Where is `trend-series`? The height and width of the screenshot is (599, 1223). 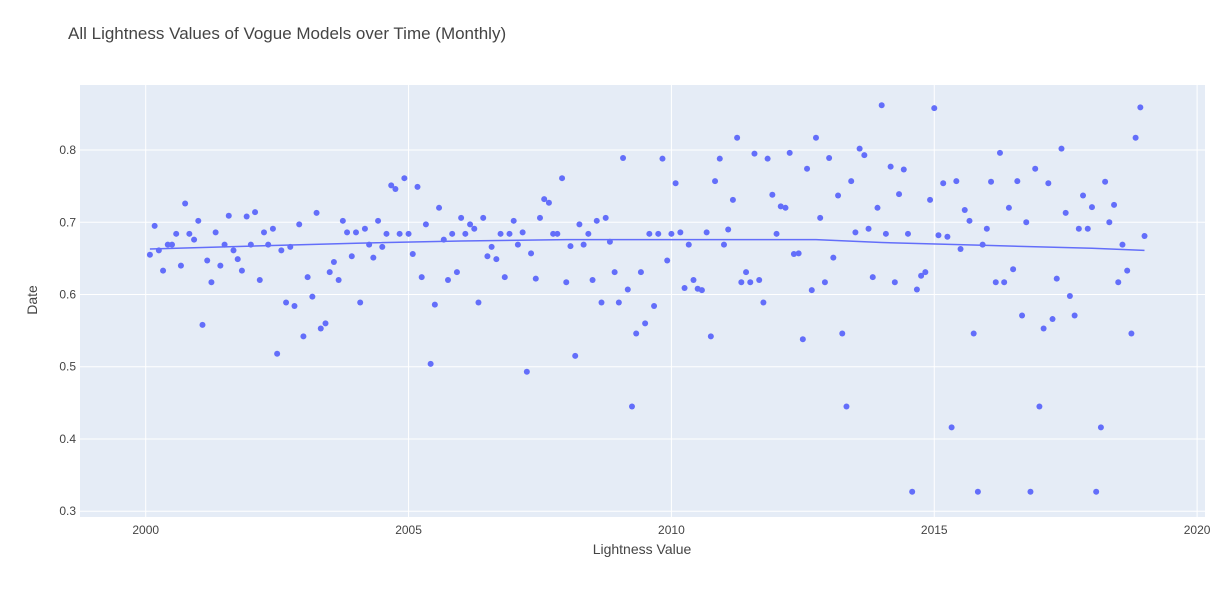 trend-series is located at coordinates (647, 245).